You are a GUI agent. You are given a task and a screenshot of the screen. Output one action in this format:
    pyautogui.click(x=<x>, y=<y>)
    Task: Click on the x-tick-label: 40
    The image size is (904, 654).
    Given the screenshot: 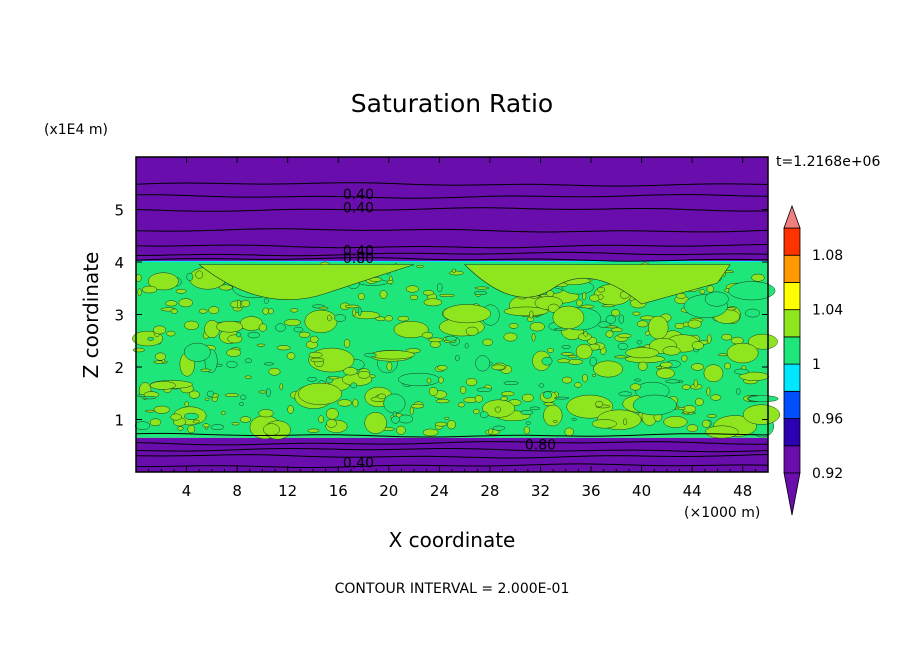 What is the action you would take?
    pyautogui.click(x=641, y=491)
    